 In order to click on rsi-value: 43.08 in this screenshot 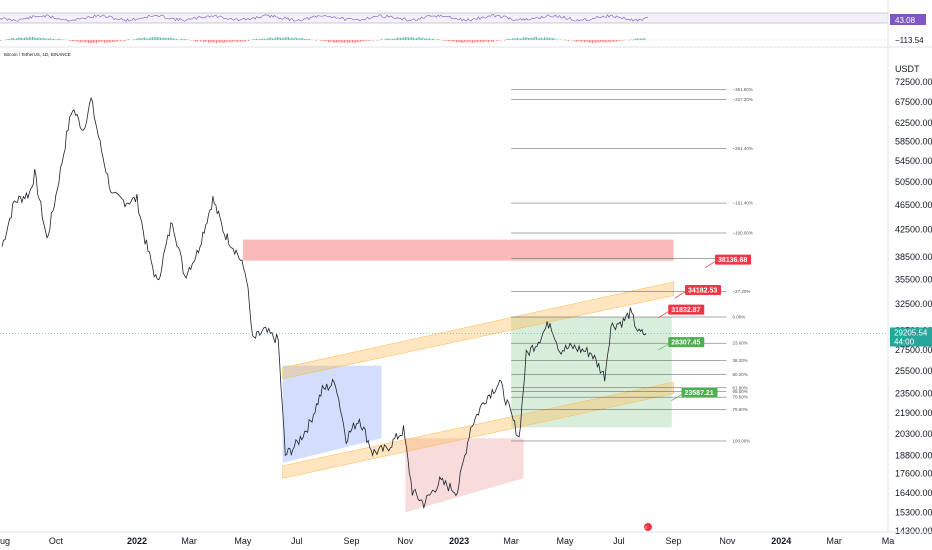, I will do `click(905, 20)`.